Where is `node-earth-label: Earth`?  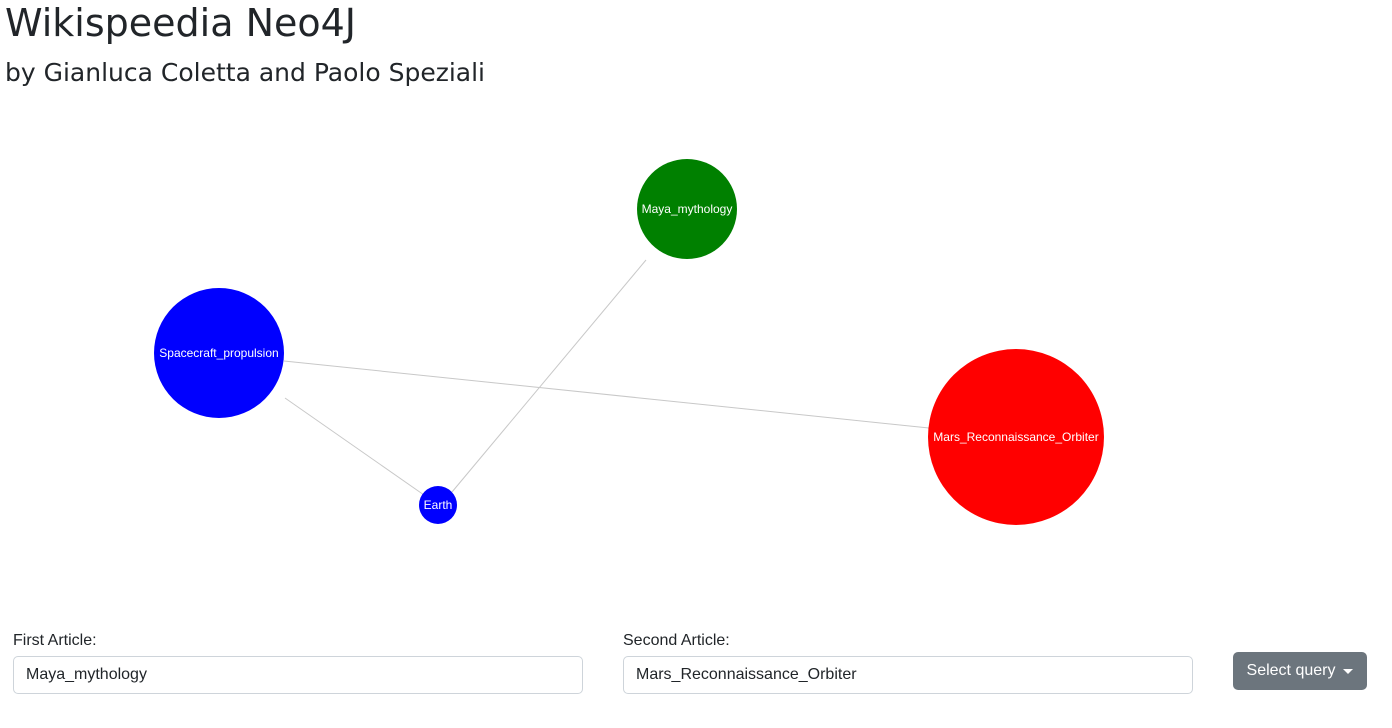
node-earth-label: Earth is located at coordinates (438, 505).